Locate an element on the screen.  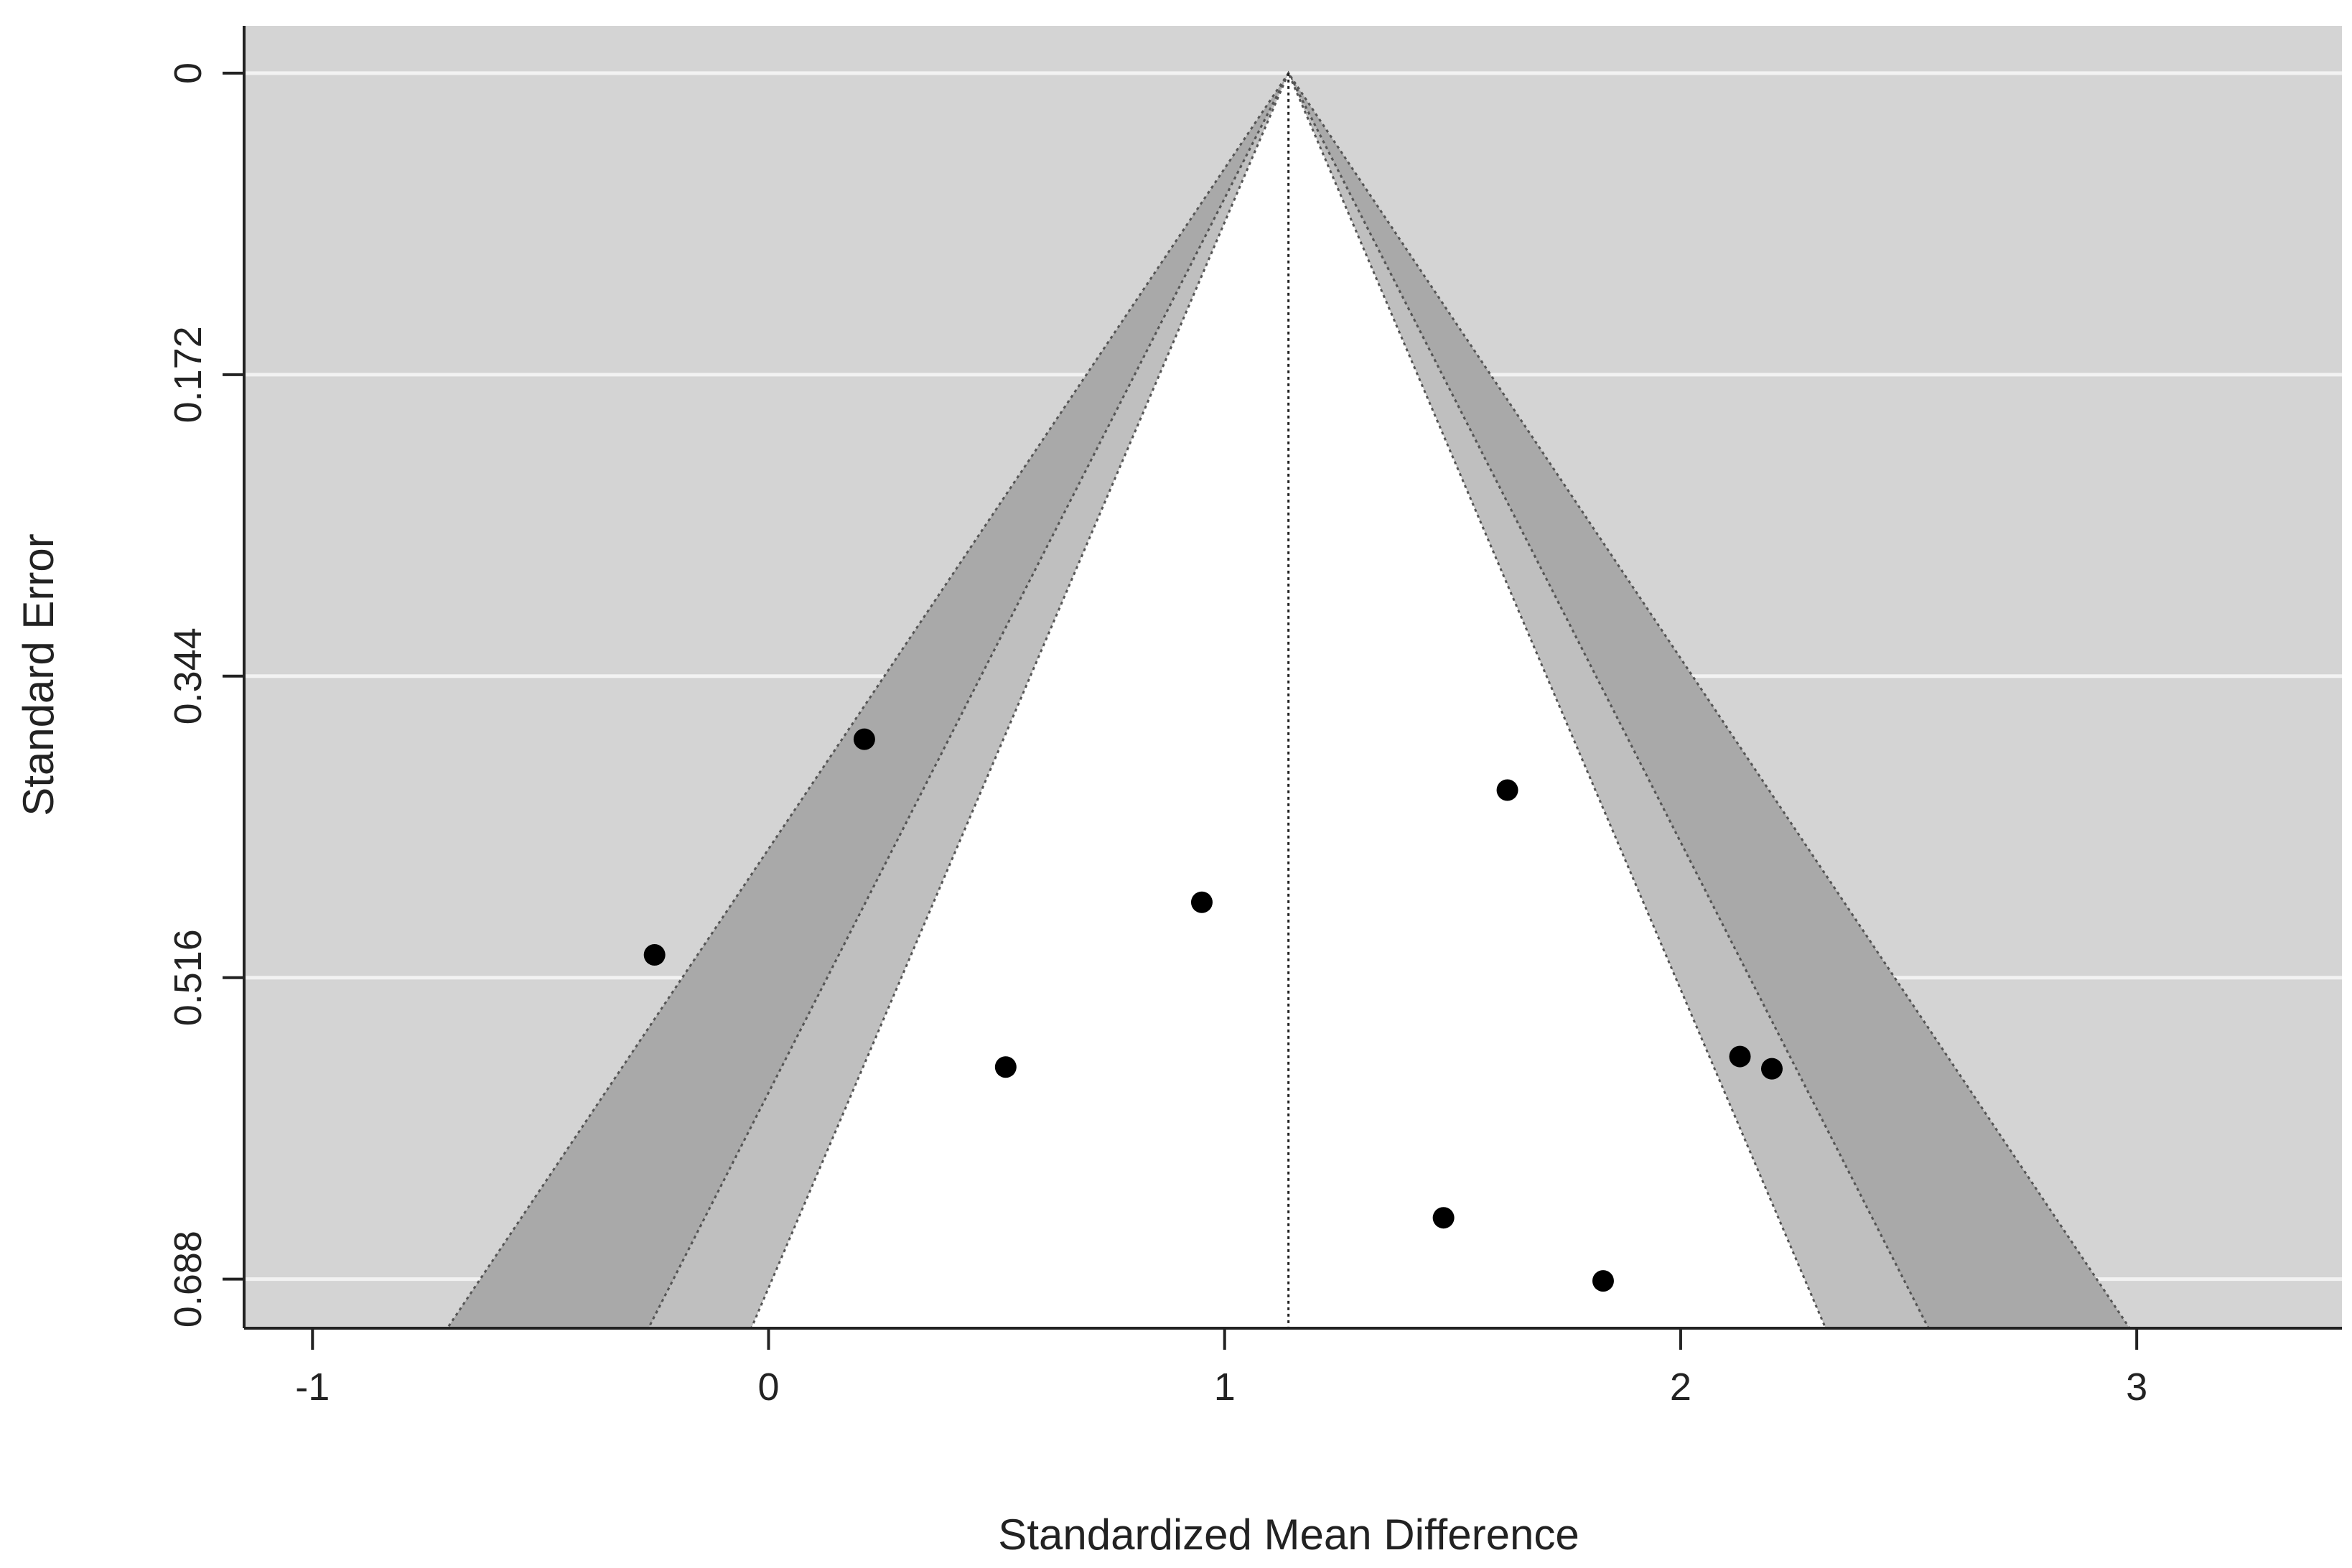
y-tick-label: 0 is located at coordinates (188, 73).